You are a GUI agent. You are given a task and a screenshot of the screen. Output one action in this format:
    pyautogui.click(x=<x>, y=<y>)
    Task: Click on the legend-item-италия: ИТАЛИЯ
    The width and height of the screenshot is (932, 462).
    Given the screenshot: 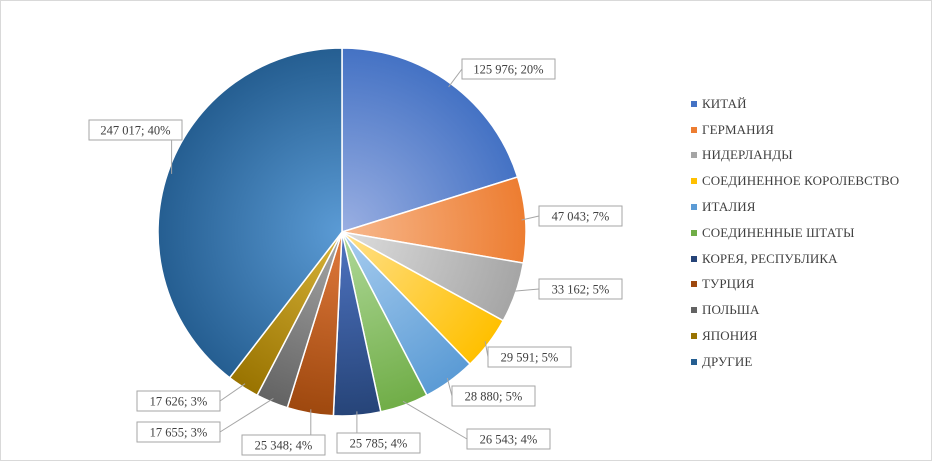 What is the action you would take?
    pyautogui.click(x=811, y=207)
    